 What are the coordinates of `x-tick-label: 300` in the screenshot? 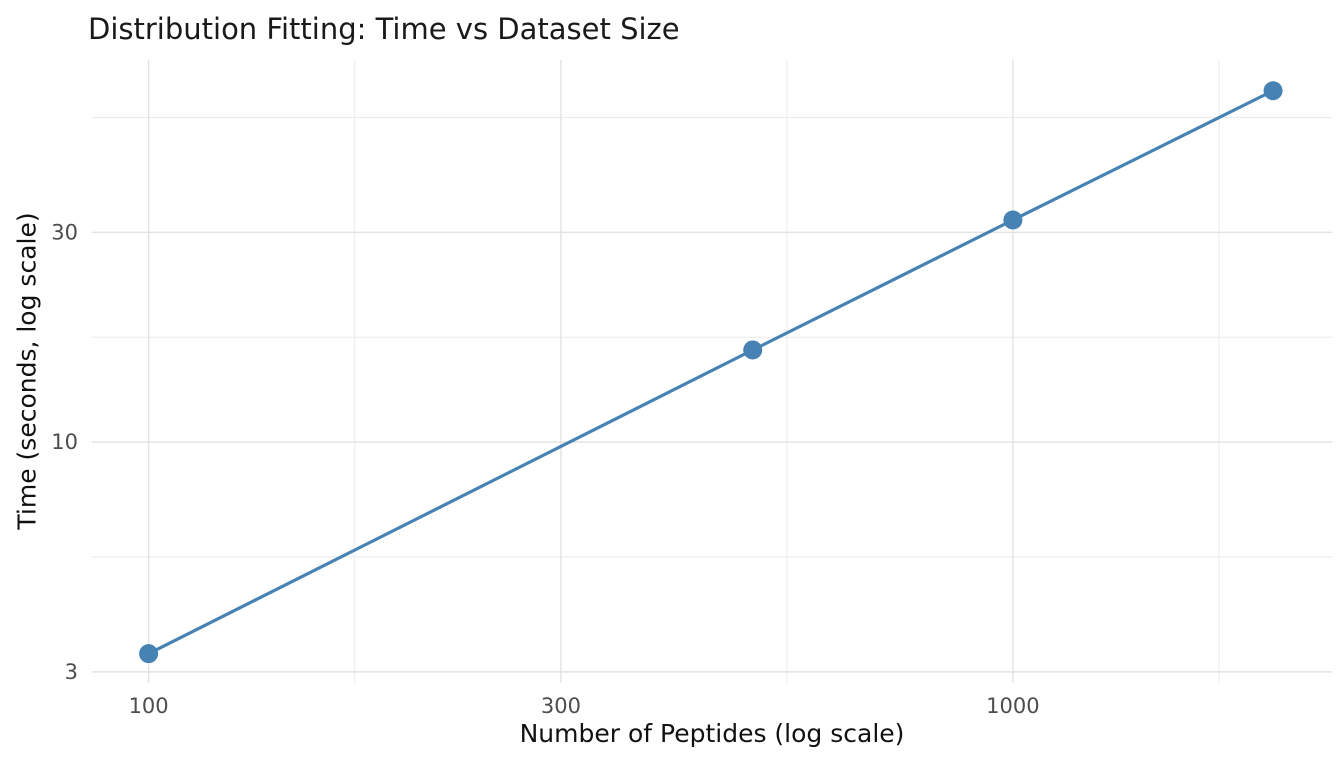 It's located at (561, 706).